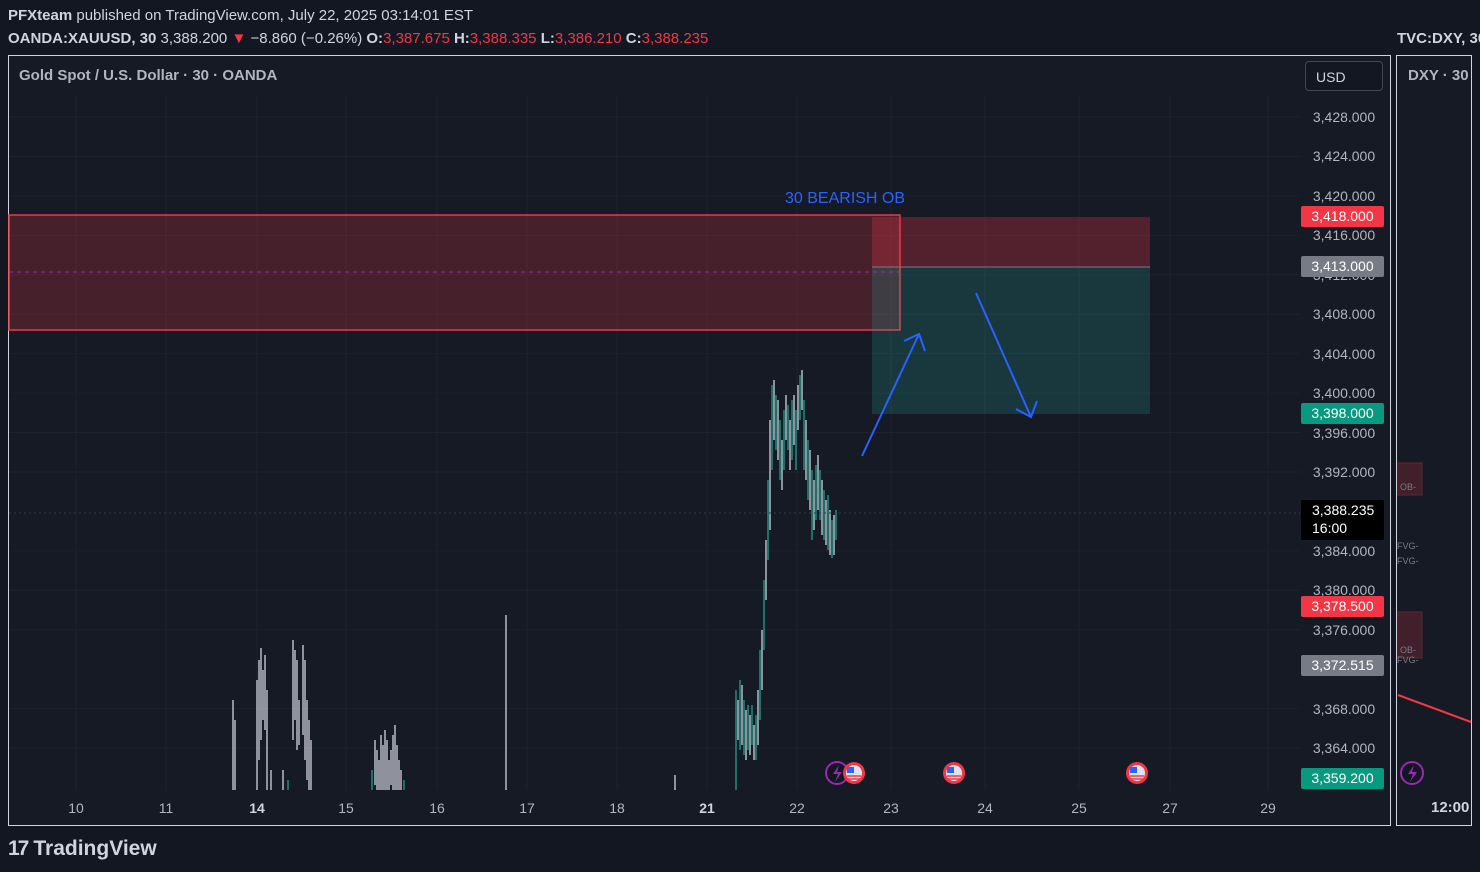 The image size is (1480, 872). What do you see at coordinates (257, 808) in the screenshot?
I see `time-tick: 14` at bounding box center [257, 808].